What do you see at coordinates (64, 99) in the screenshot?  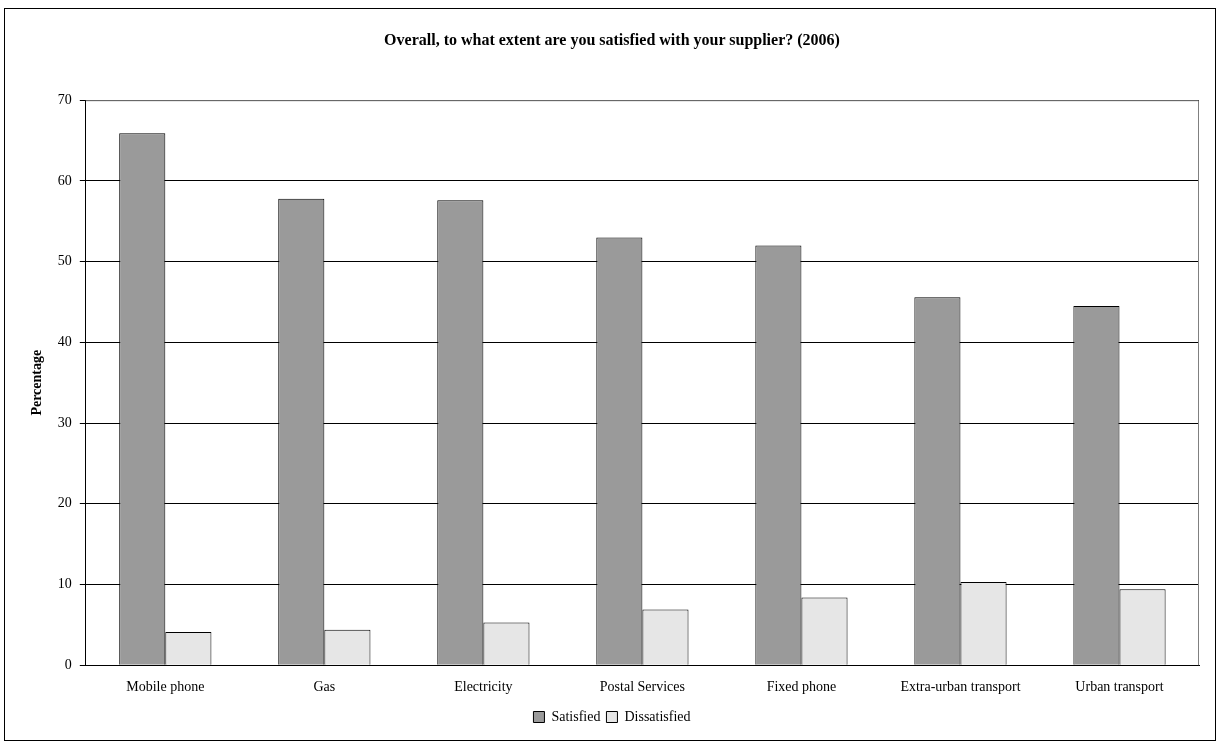 I see `y-tick-label: 70` at bounding box center [64, 99].